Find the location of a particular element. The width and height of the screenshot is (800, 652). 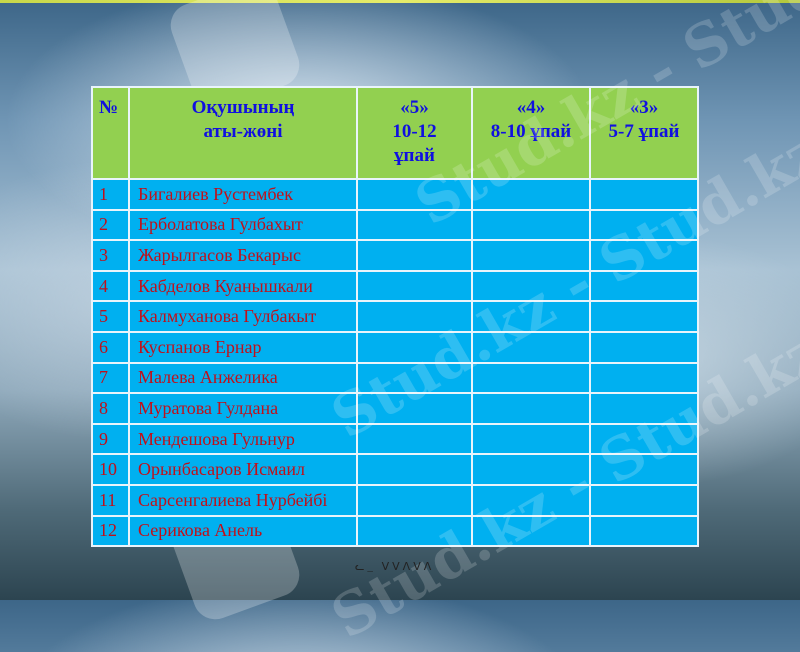

row-number: 8 is located at coordinates (110, 408).